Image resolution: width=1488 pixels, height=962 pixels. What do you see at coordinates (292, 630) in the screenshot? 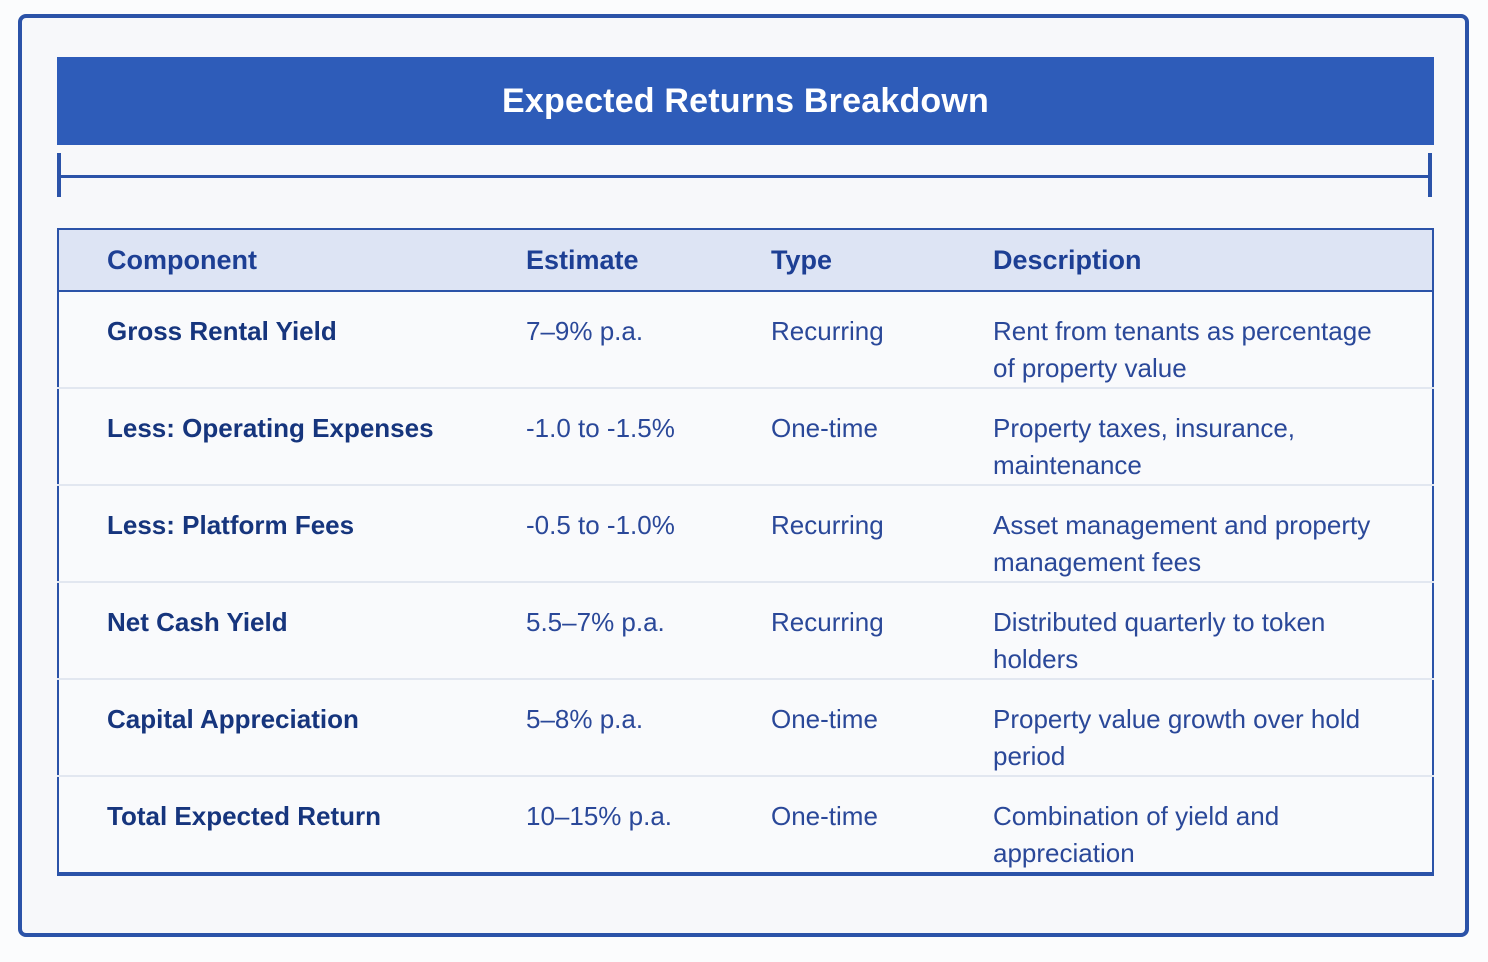
I see `cell-component: Net Cash Yield` at bounding box center [292, 630].